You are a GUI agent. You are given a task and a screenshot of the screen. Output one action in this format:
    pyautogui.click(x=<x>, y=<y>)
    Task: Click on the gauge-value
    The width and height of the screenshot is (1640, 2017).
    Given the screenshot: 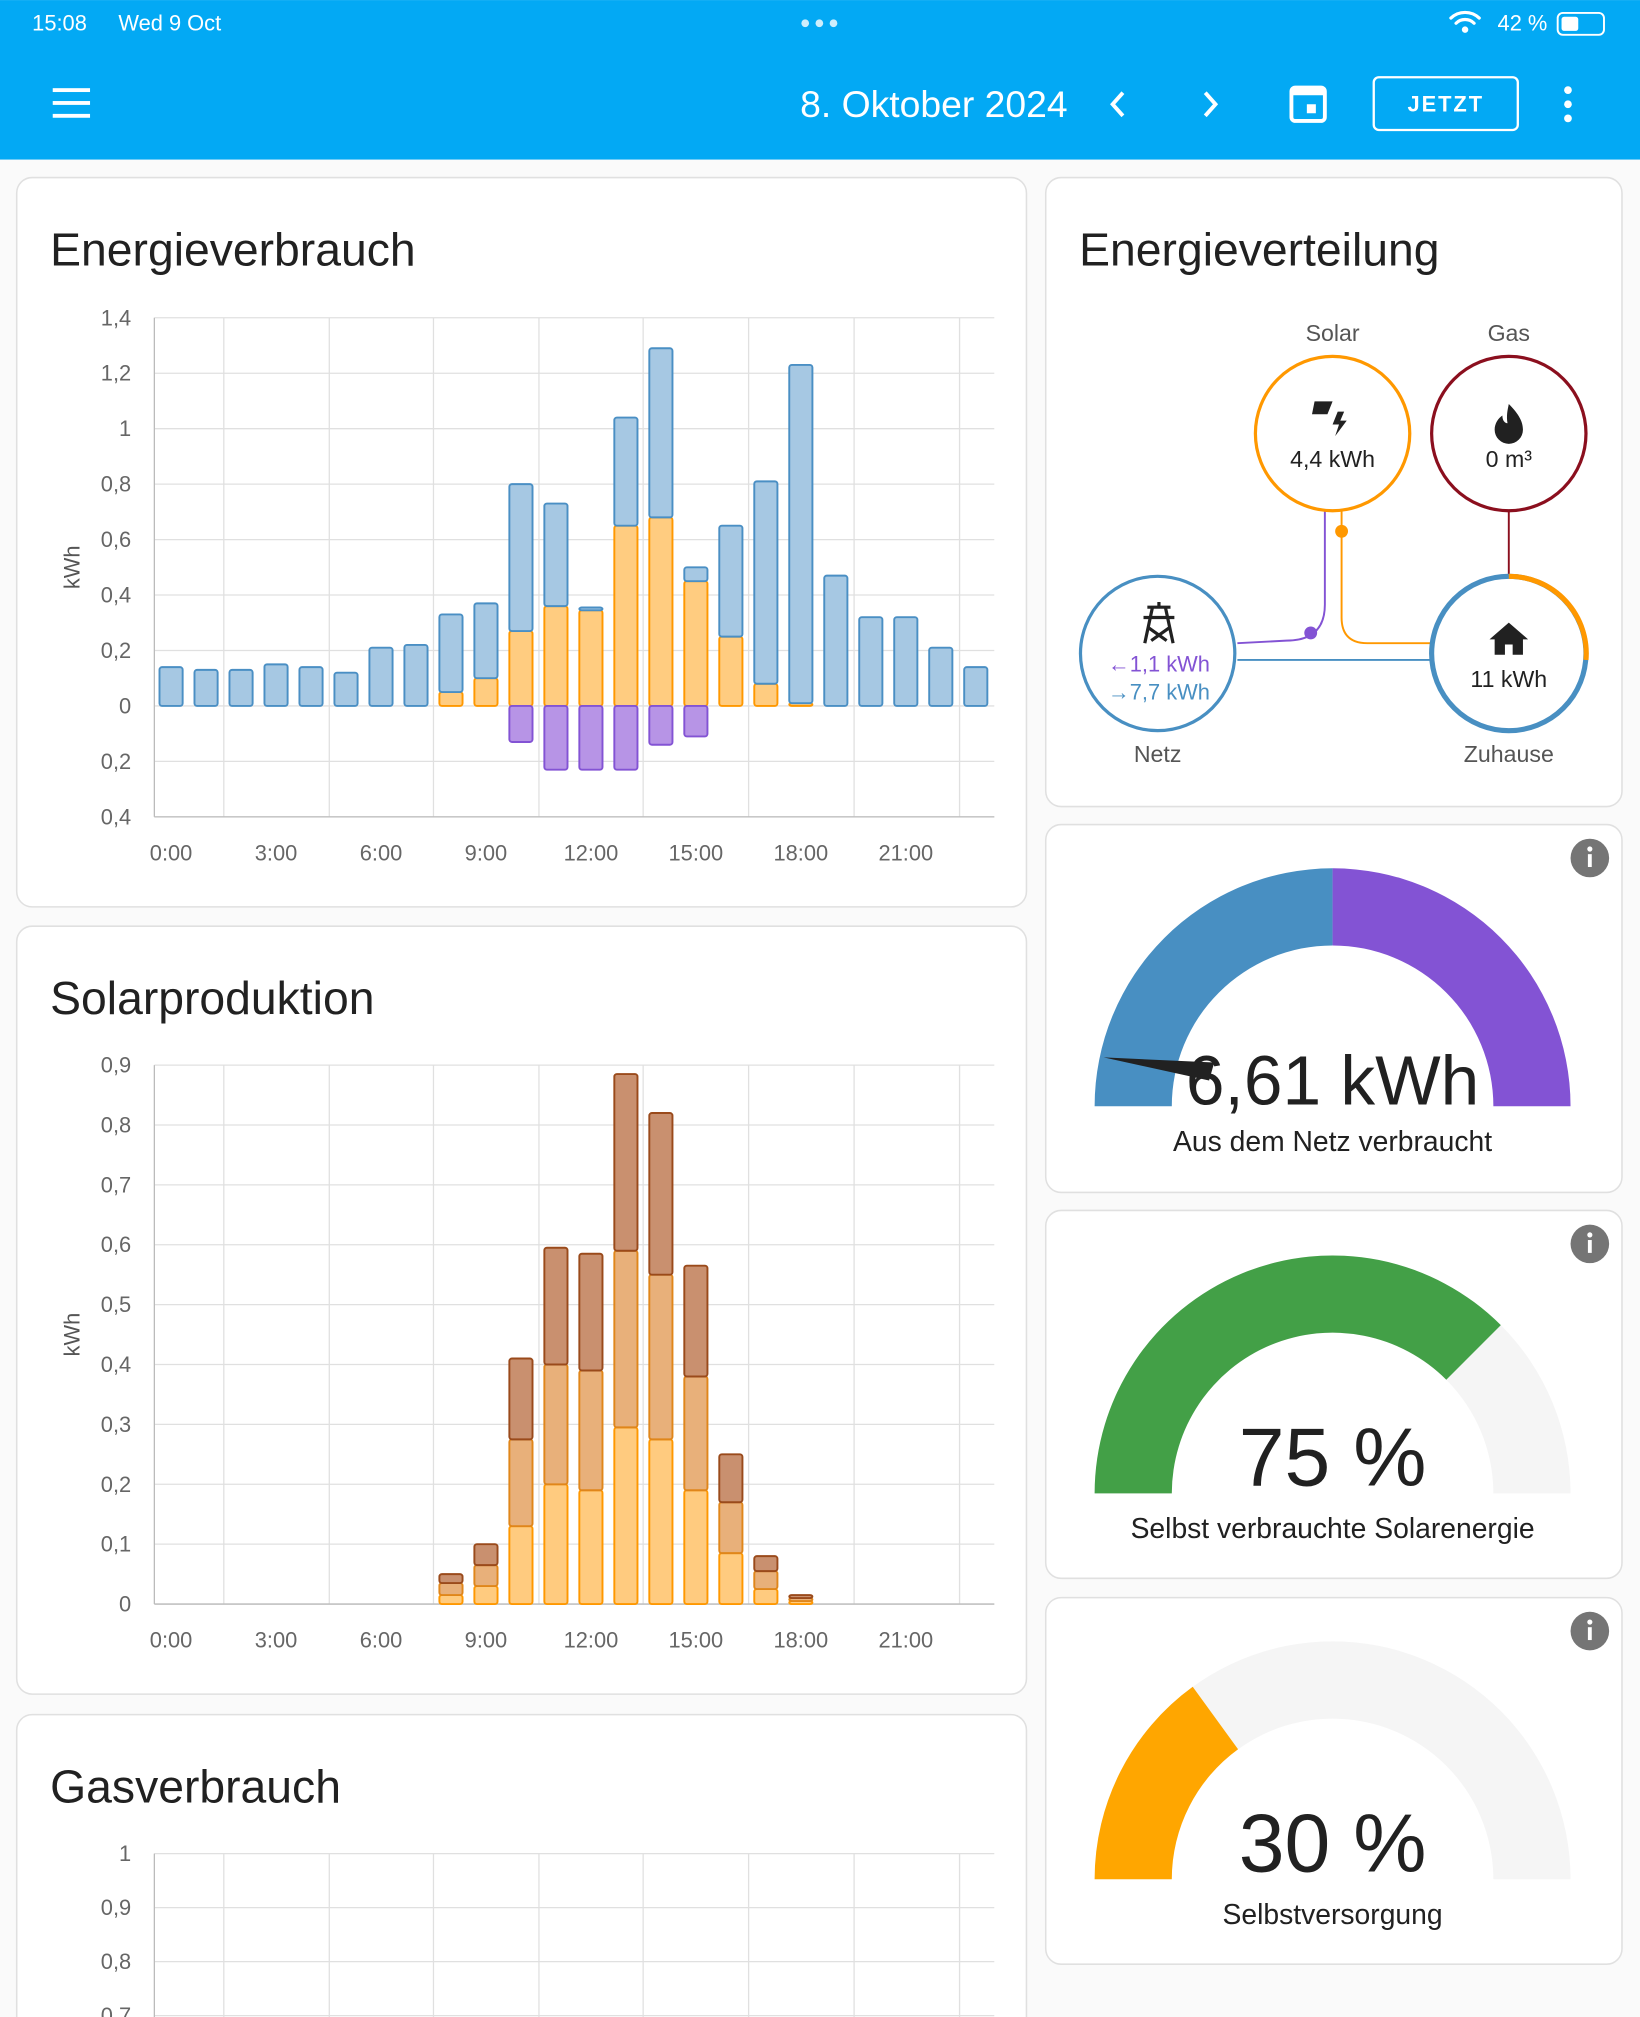 What is the action you would take?
    pyautogui.click(x=1297, y=1374)
    